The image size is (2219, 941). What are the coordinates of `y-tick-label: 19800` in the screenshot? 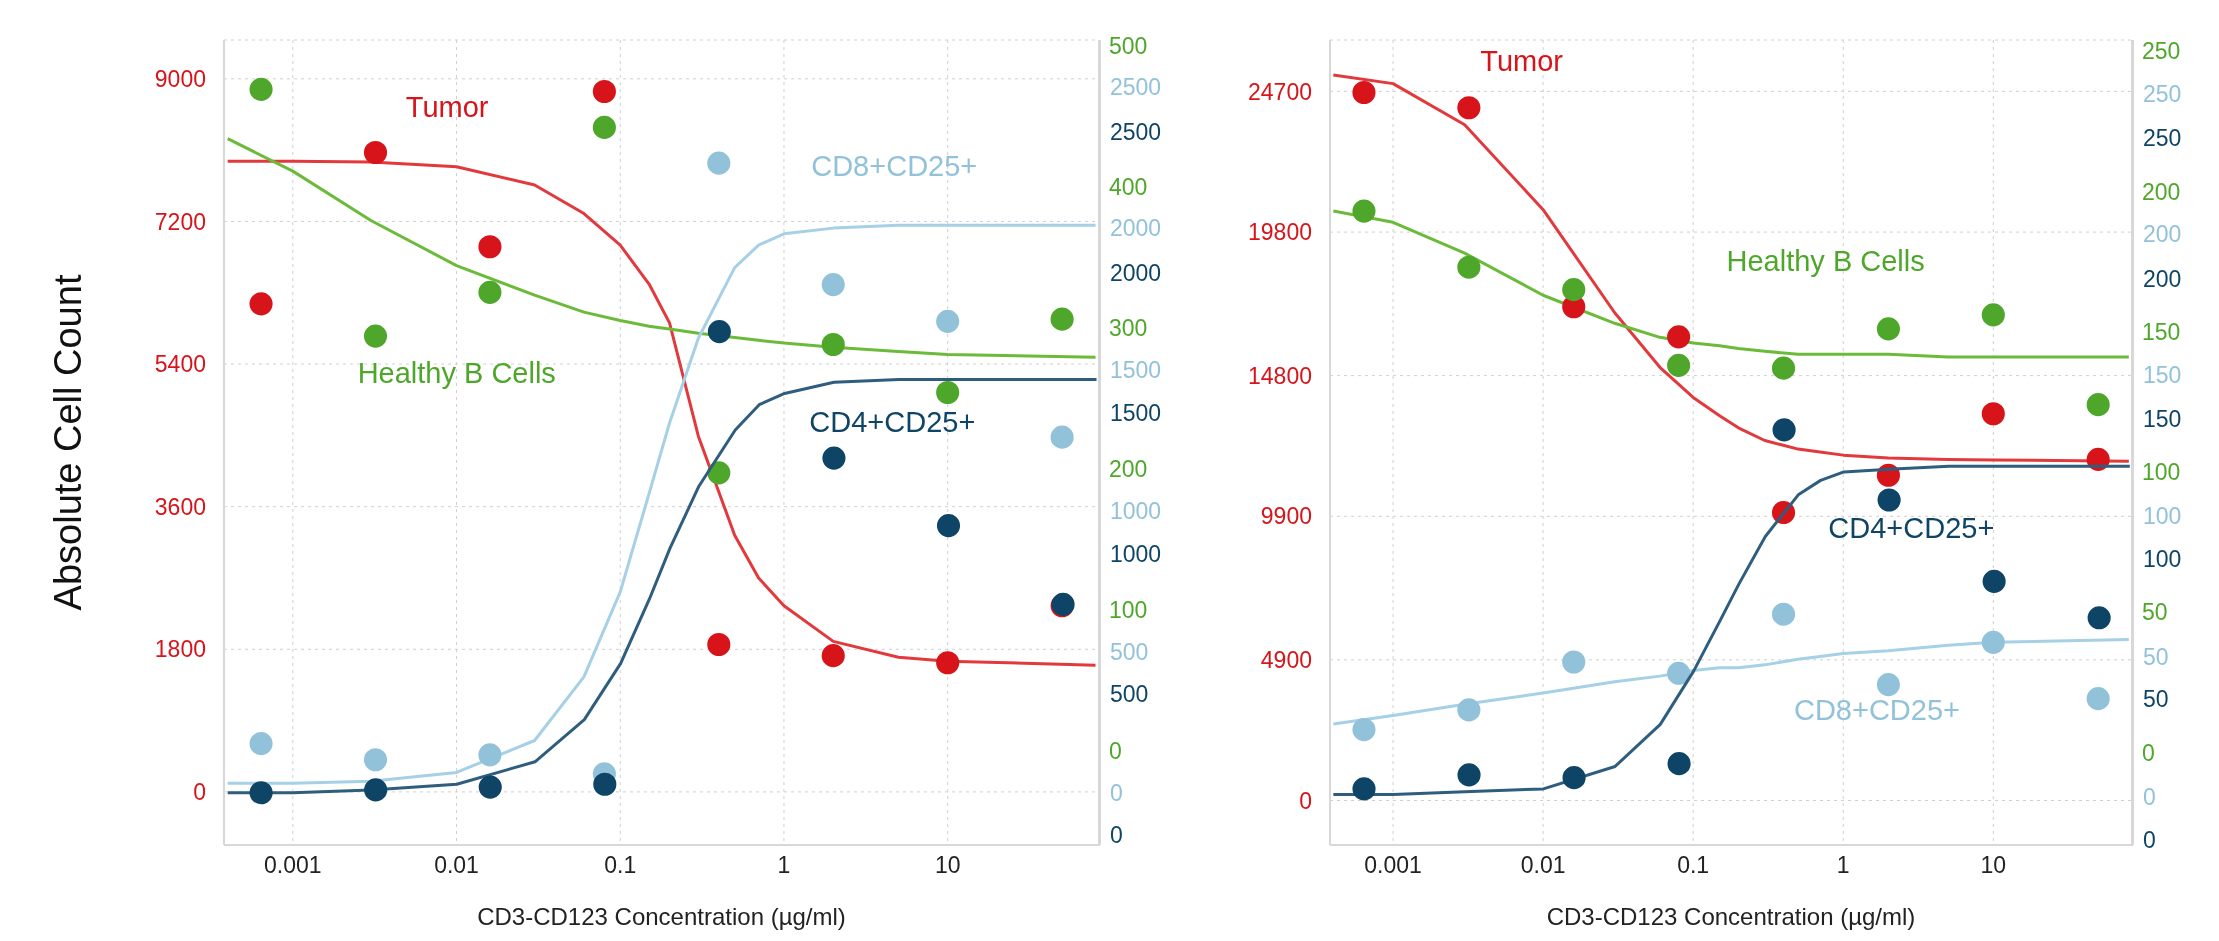 It's located at (1280, 232).